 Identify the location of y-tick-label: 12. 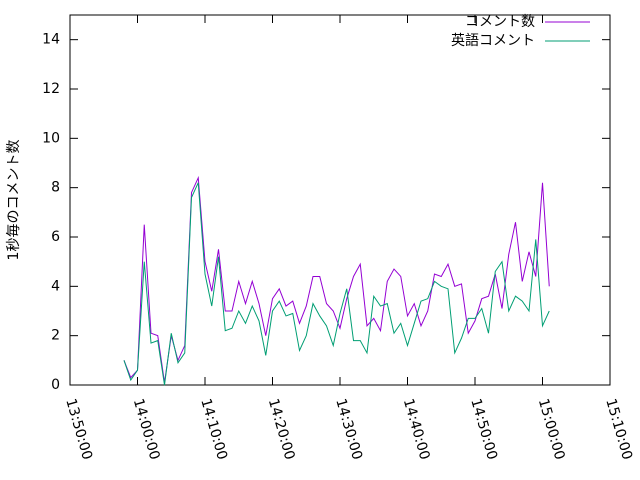
(51, 89).